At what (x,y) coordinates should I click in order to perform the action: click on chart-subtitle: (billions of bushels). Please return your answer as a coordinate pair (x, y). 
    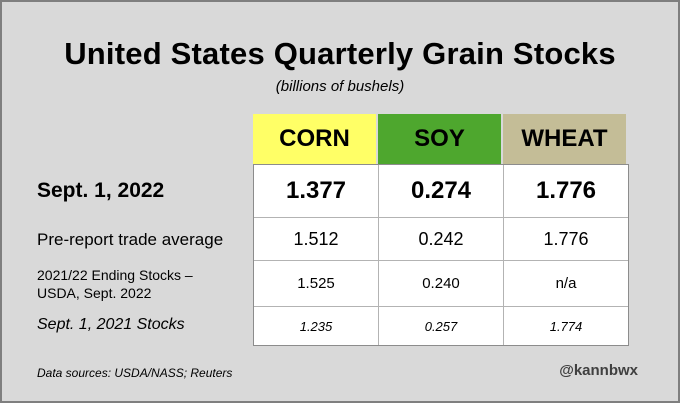
    Looking at the image, I should click on (340, 86).